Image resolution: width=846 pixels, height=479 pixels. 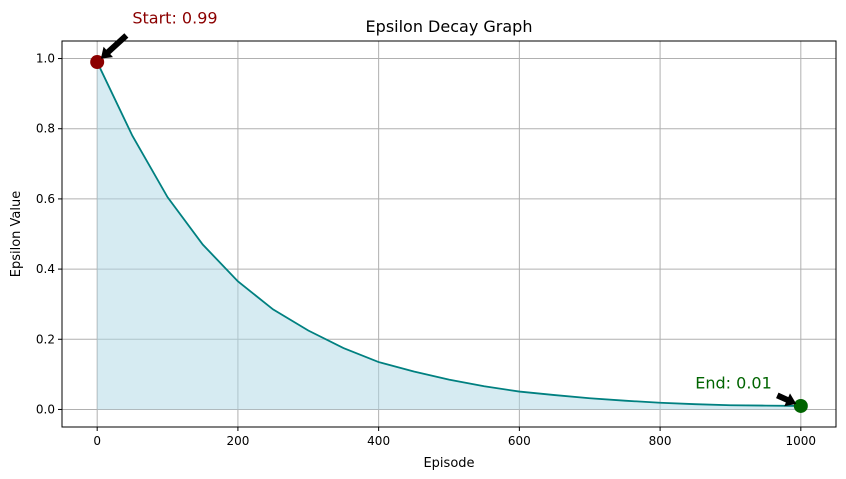 What do you see at coordinates (45, 59) in the screenshot?
I see `y-tick-label: 1.0` at bounding box center [45, 59].